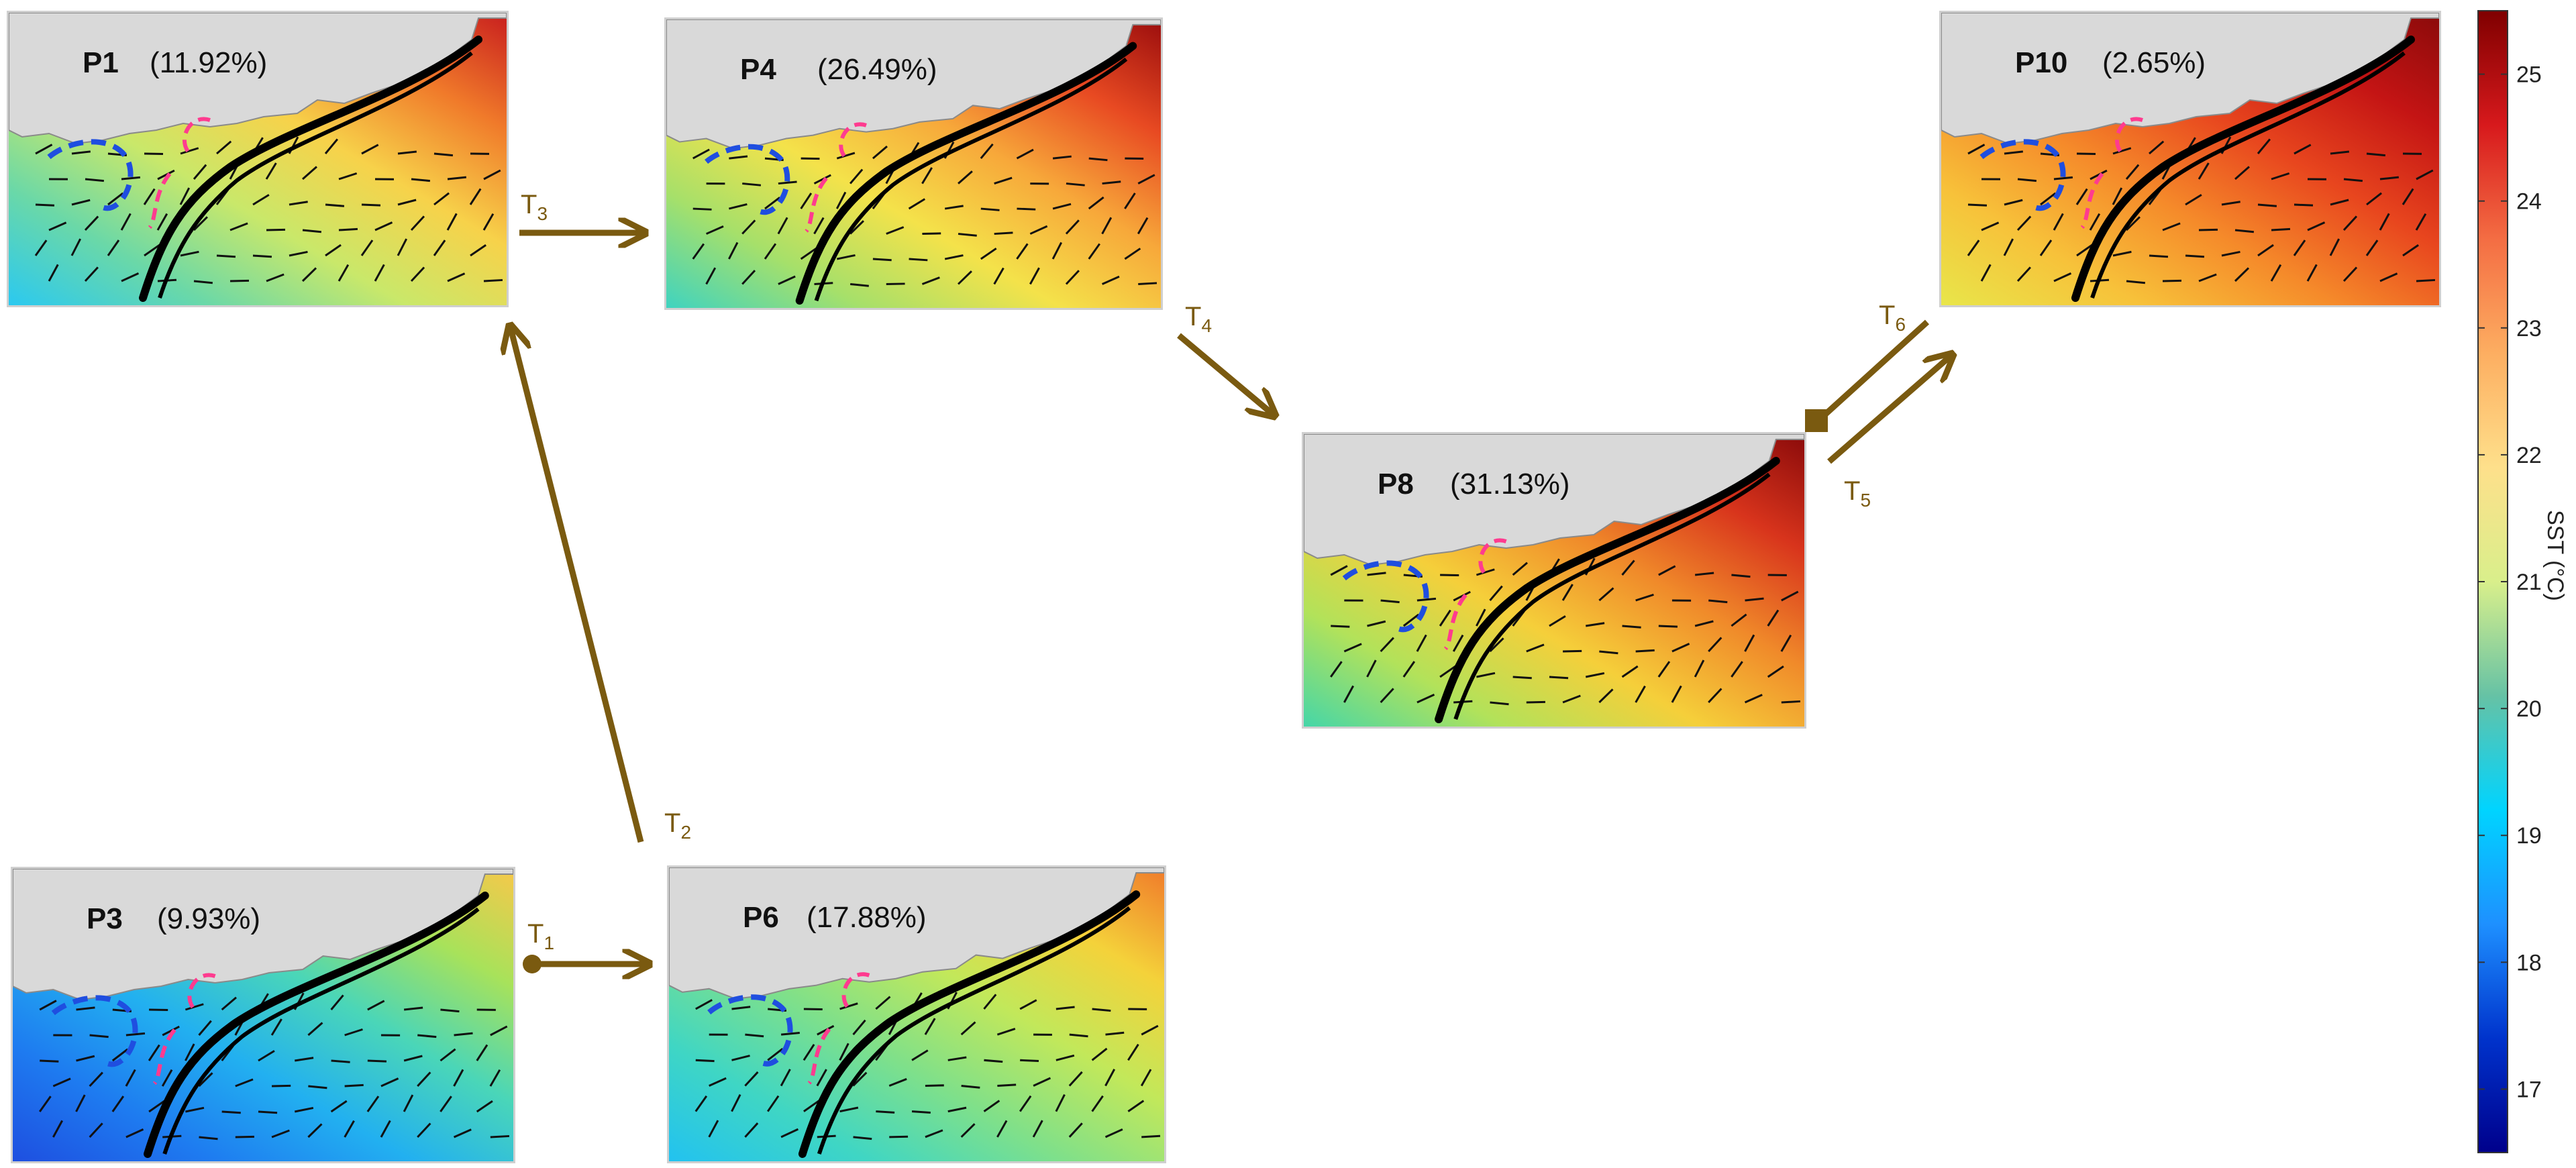  I want to click on transition-label: T1, so click(540, 936).